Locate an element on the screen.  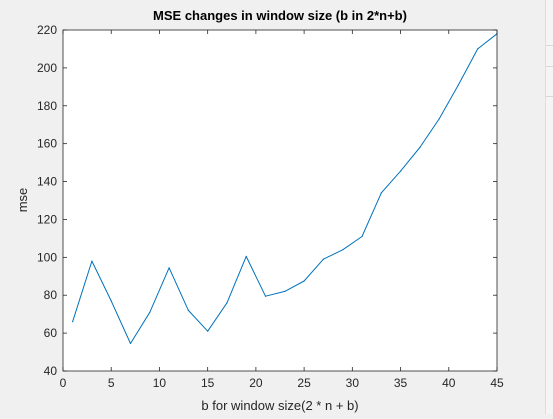
x-tick-label: 45 is located at coordinates (497, 383).